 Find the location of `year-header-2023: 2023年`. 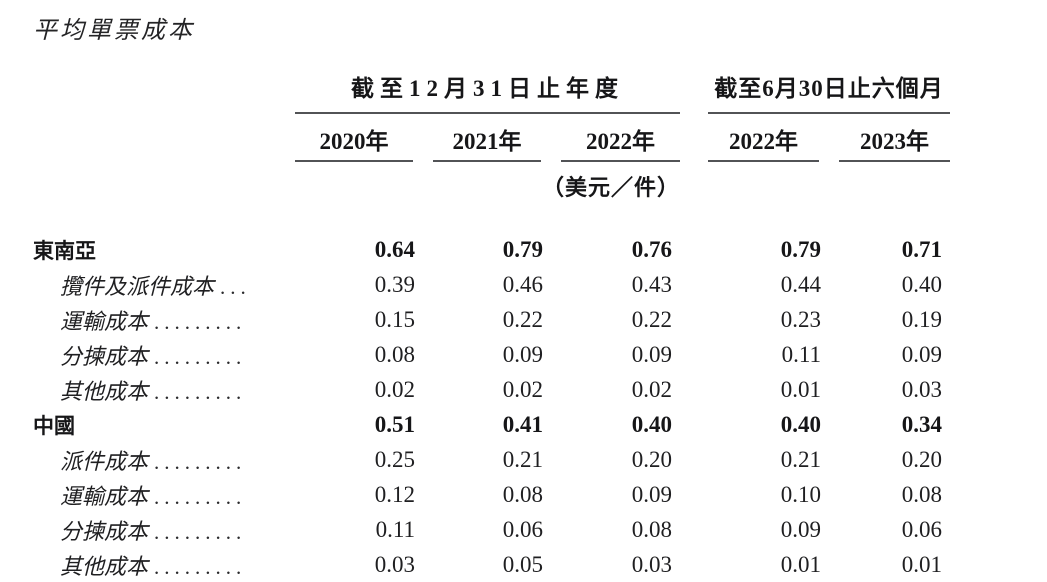

year-header-2023: 2023年 is located at coordinates (894, 142).